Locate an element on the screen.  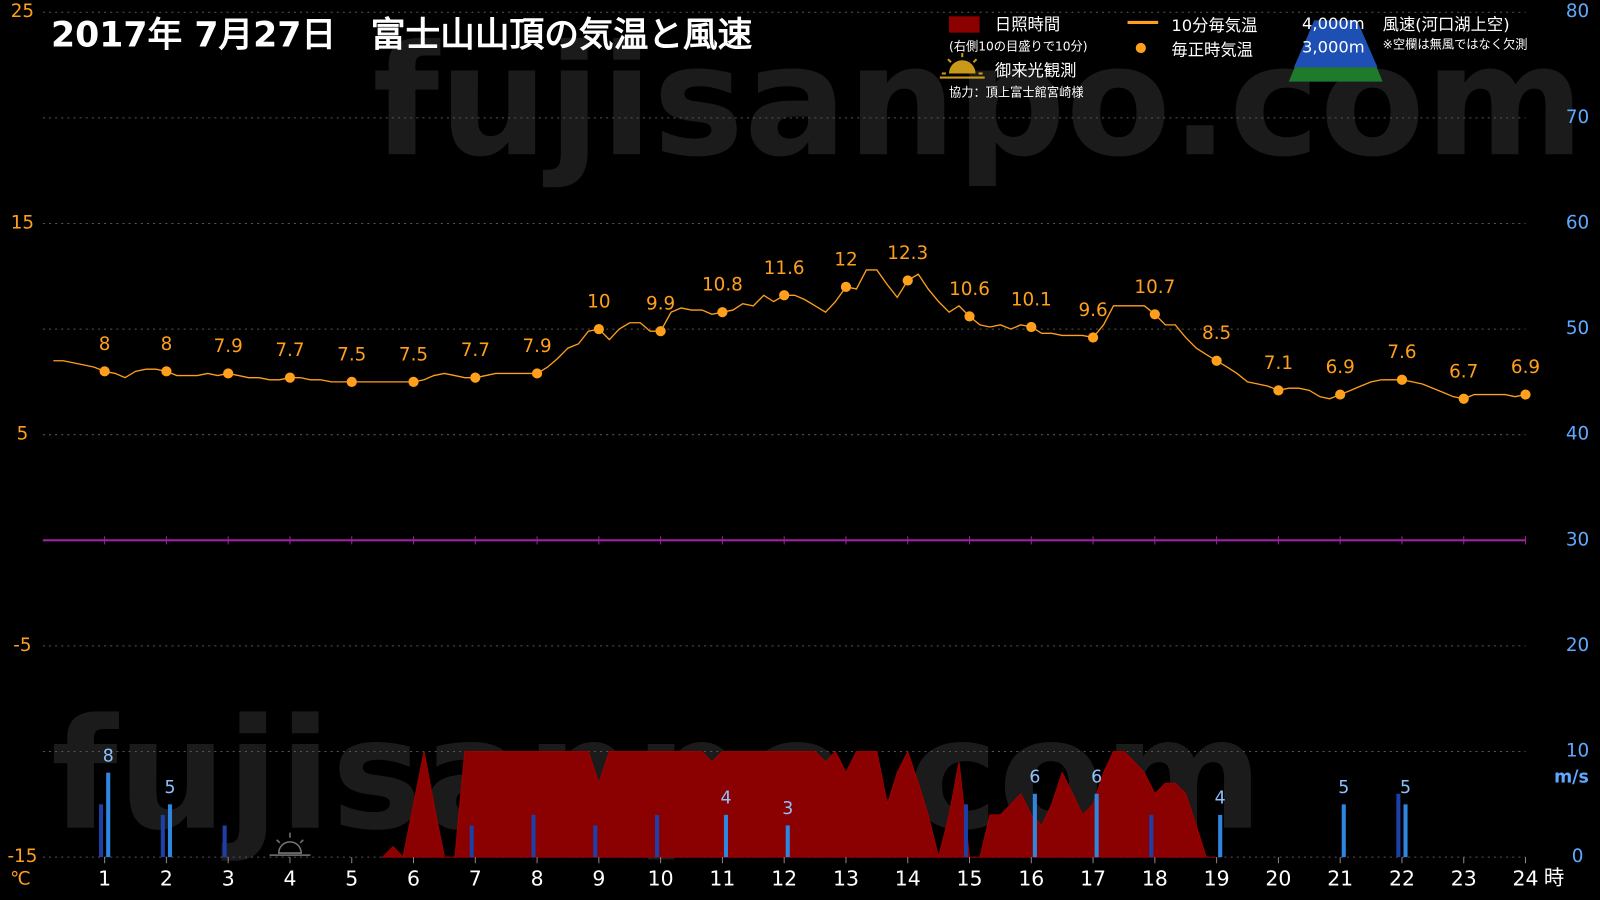
x-tick-label: 19 is located at coordinates (1217, 879).